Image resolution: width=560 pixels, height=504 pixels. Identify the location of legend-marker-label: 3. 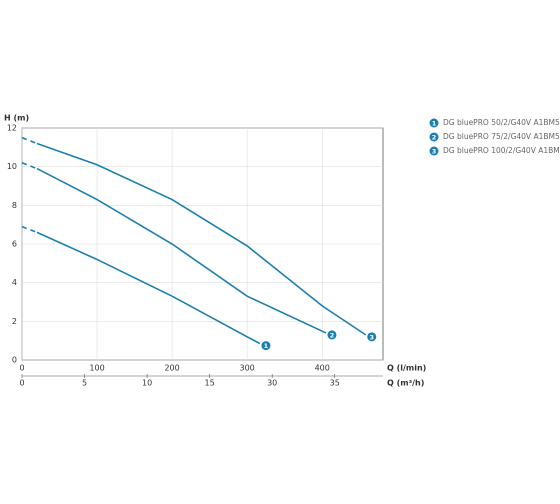
(434, 152).